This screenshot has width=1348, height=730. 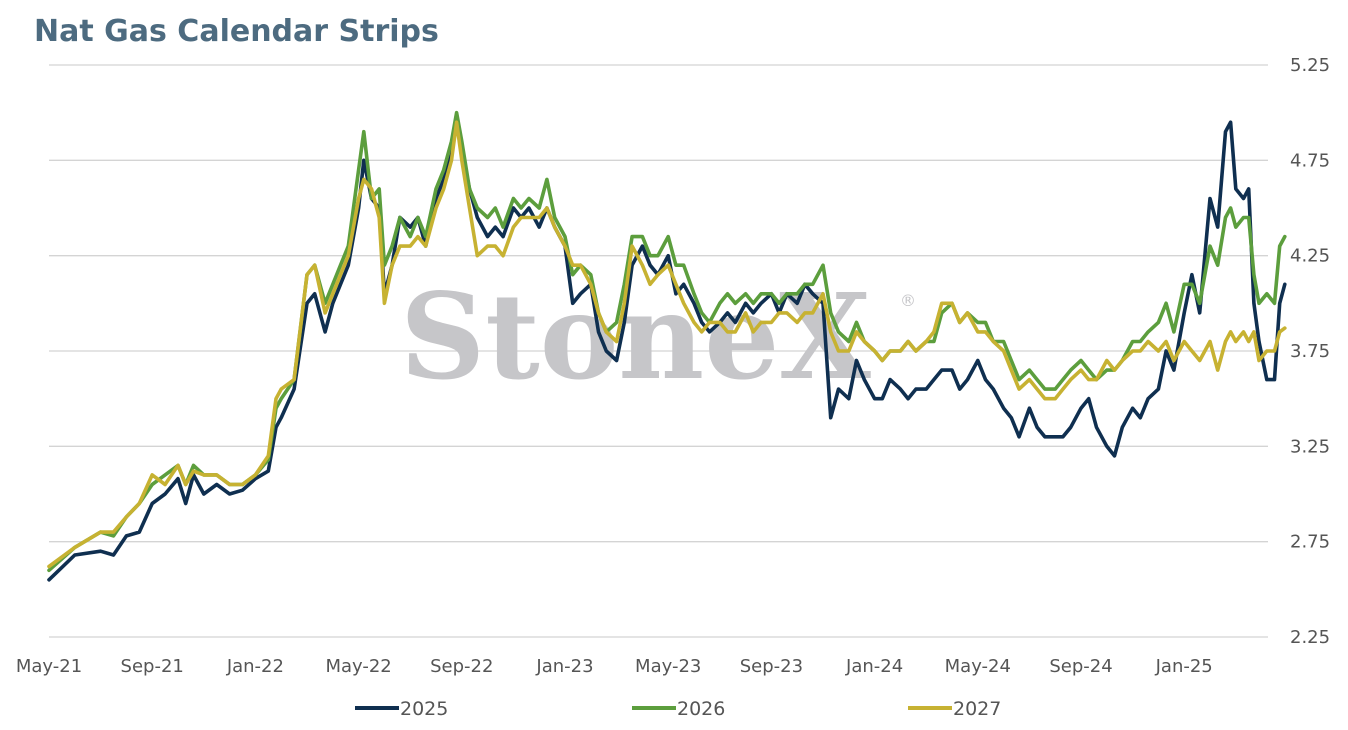 I want to click on registered-mark: ®, so click(x=908, y=300).